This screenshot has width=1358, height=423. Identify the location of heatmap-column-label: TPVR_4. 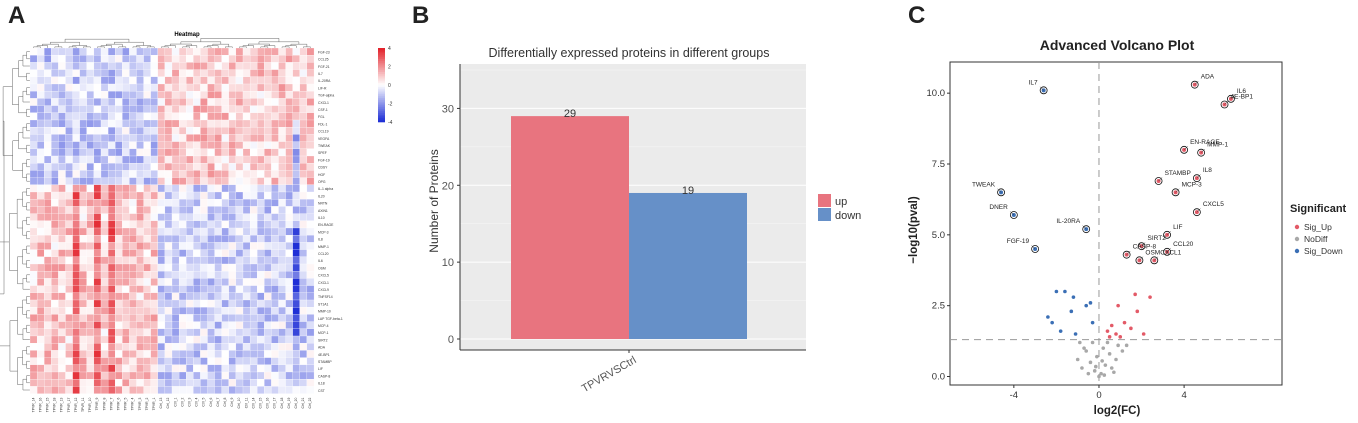
(133, 403).